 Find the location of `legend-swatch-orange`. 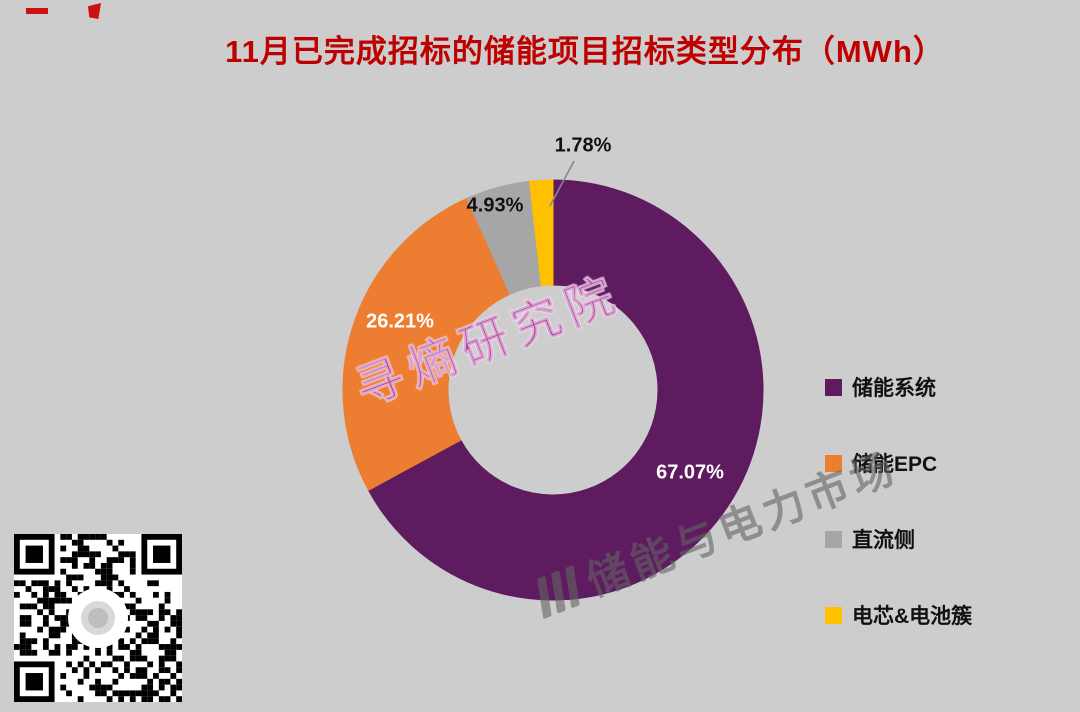

legend-swatch-orange is located at coordinates (833, 463).